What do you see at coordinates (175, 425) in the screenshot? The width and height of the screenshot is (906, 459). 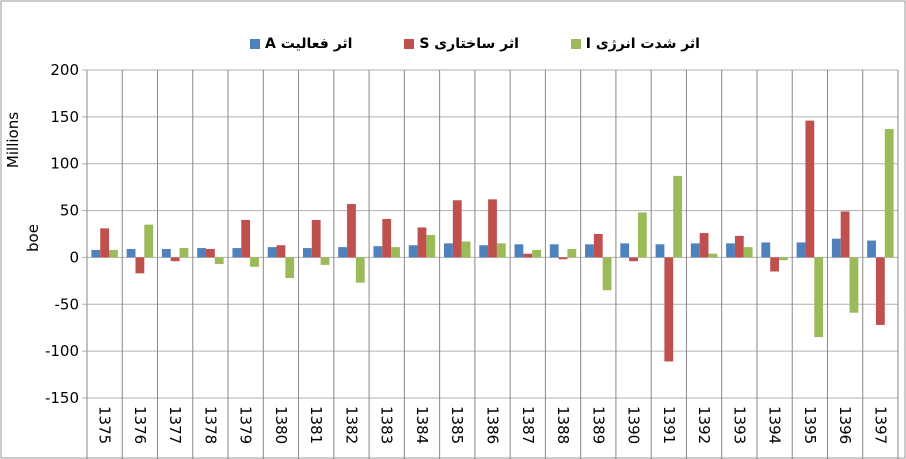 I see `x-tick-label: 1377` at bounding box center [175, 425].